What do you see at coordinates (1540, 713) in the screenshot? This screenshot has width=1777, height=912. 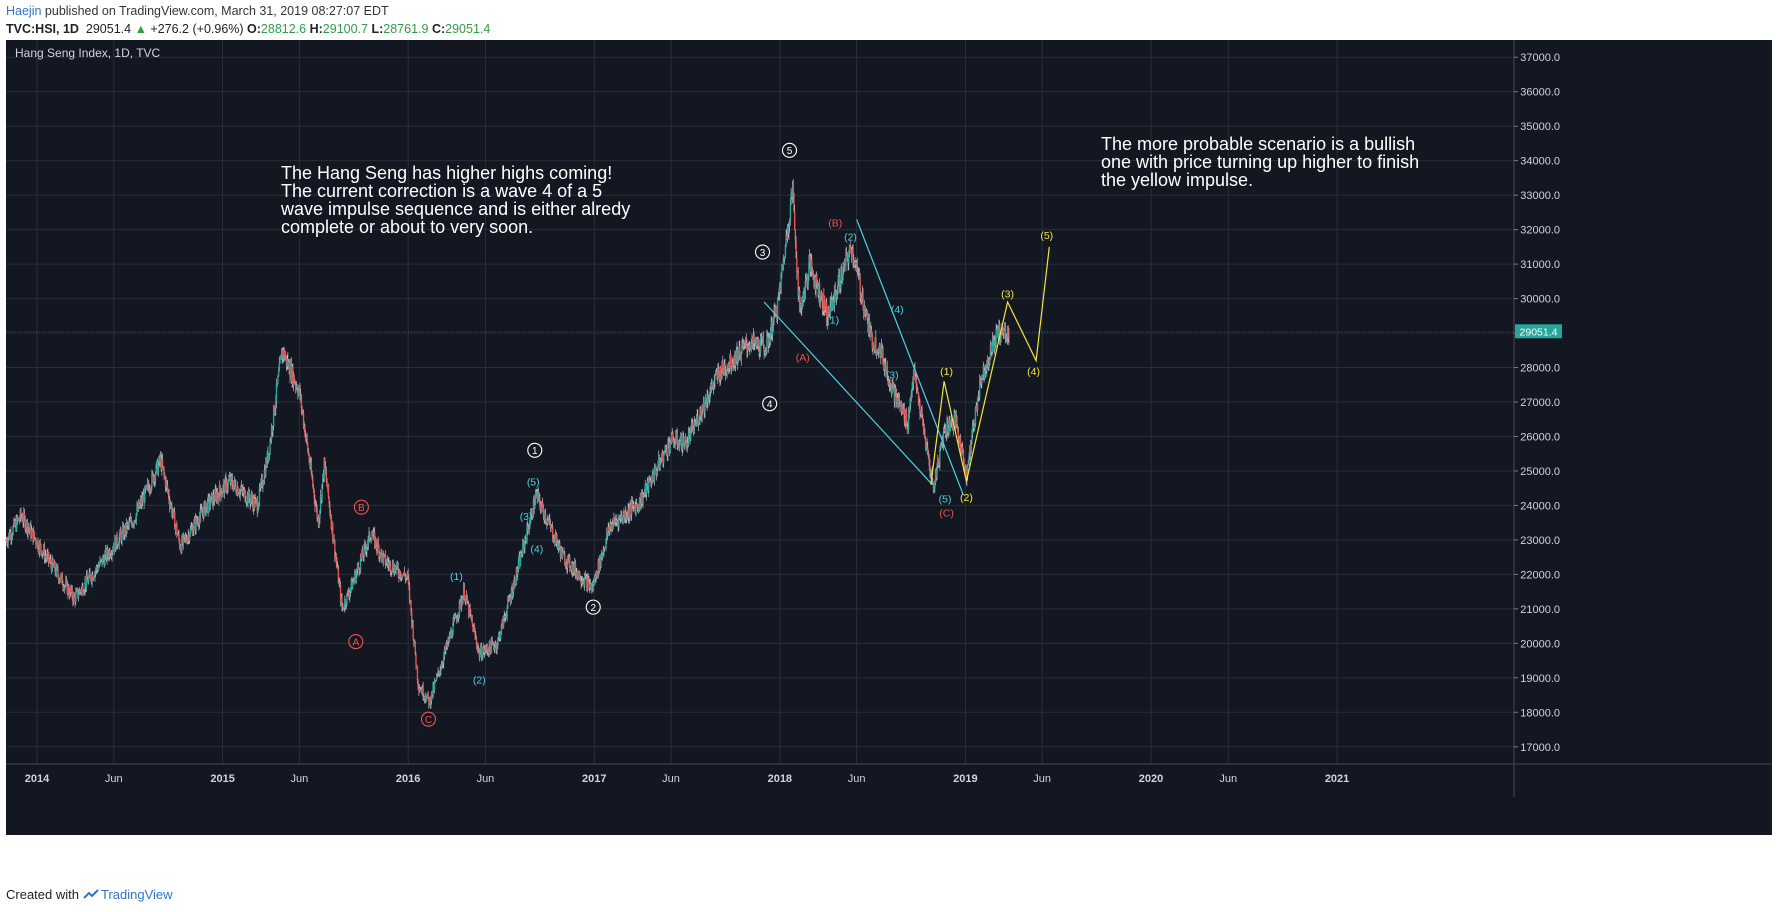 I see `price-tick-label: 18000.0` at bounding box center [1540, 713].